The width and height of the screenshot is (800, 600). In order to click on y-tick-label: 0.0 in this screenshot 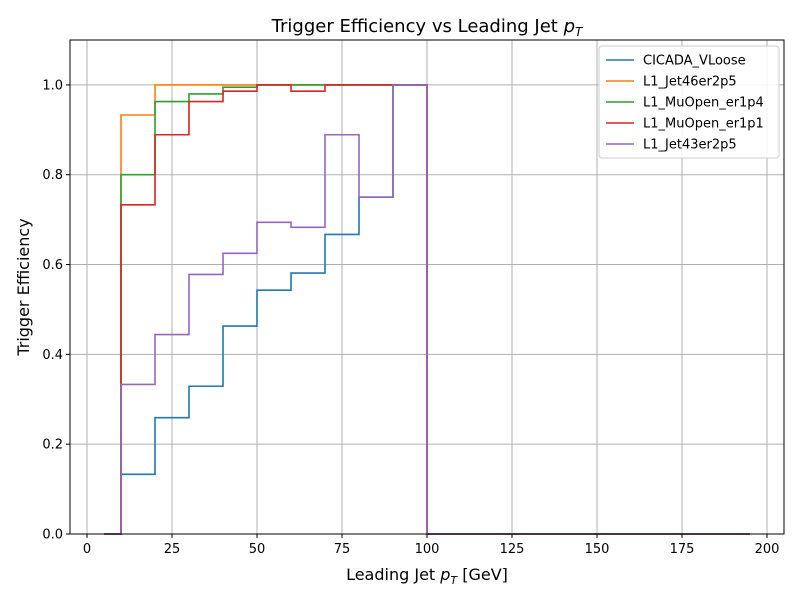, I will do `click(52, 535)`.